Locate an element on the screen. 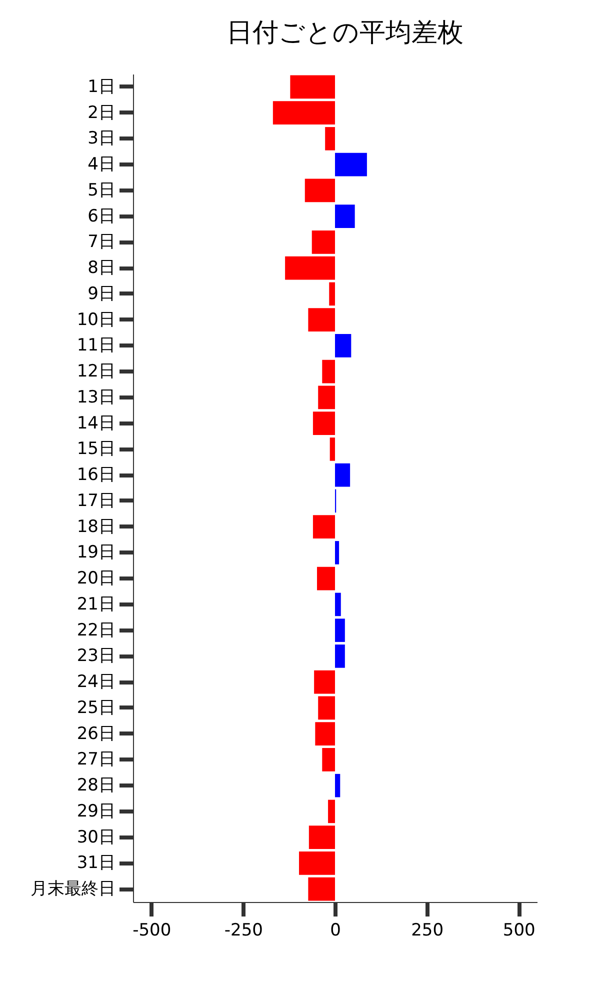  y-tick-label: 2日 is located at coordinates (102, 112).